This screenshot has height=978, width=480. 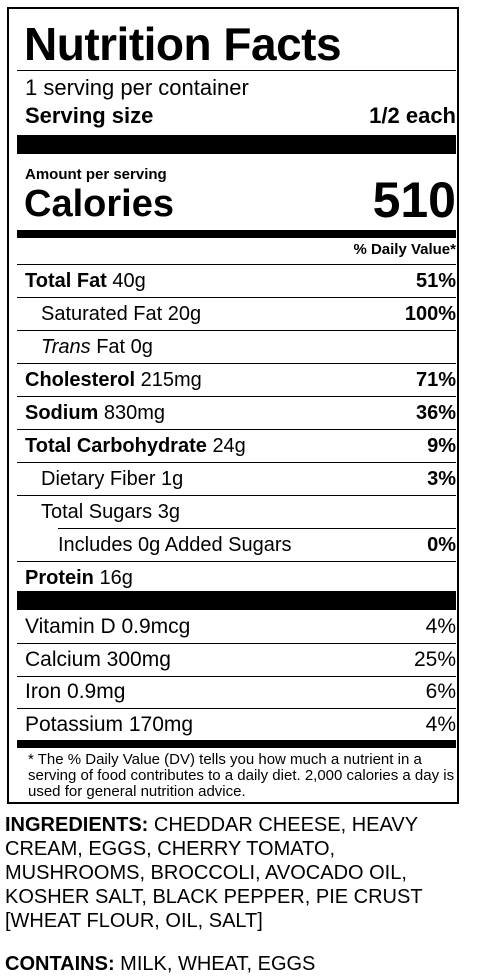 I want to click on nutrient-amount: 830mg, so click(x=134, y=413).